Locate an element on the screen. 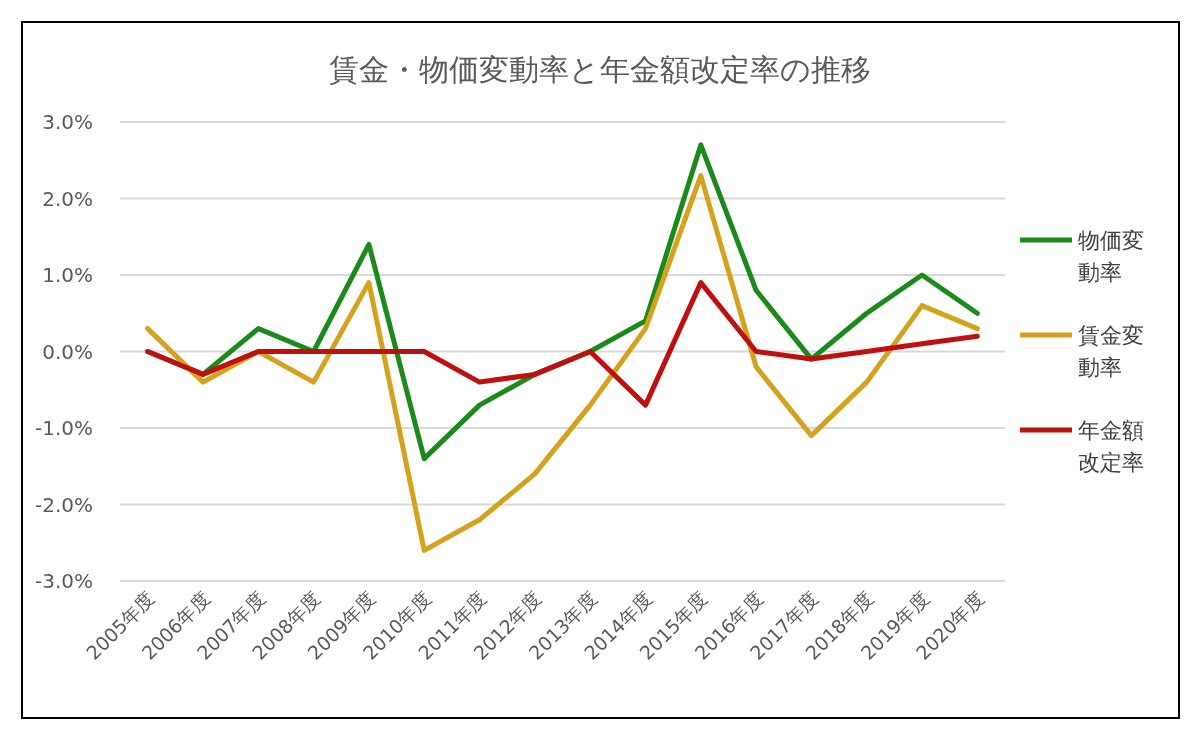  legend-label: 物価変動率 is located at coordinates (1111, 256).